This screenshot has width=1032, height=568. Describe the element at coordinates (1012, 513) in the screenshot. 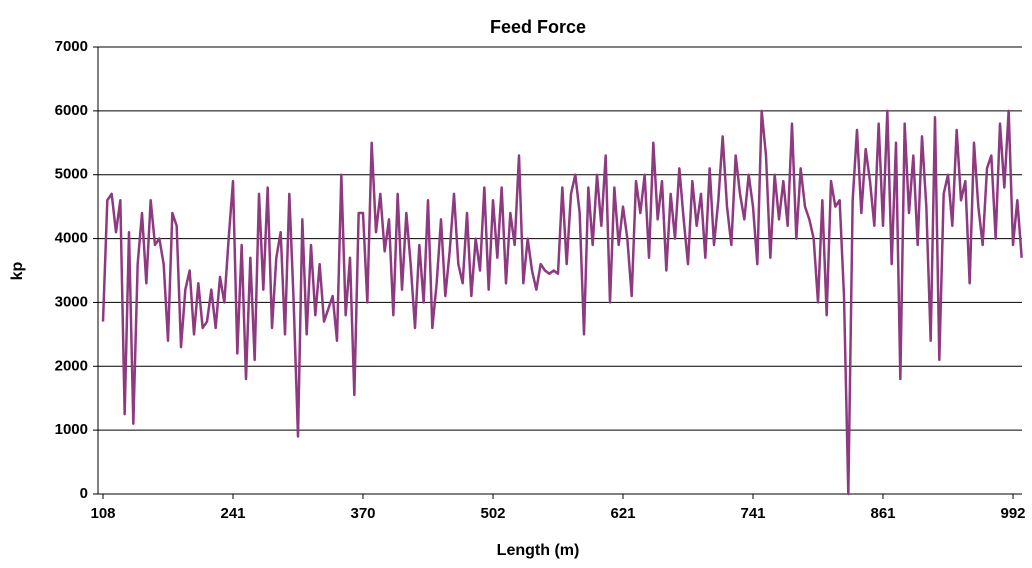

I see `x-tick-label: 992` at that location.